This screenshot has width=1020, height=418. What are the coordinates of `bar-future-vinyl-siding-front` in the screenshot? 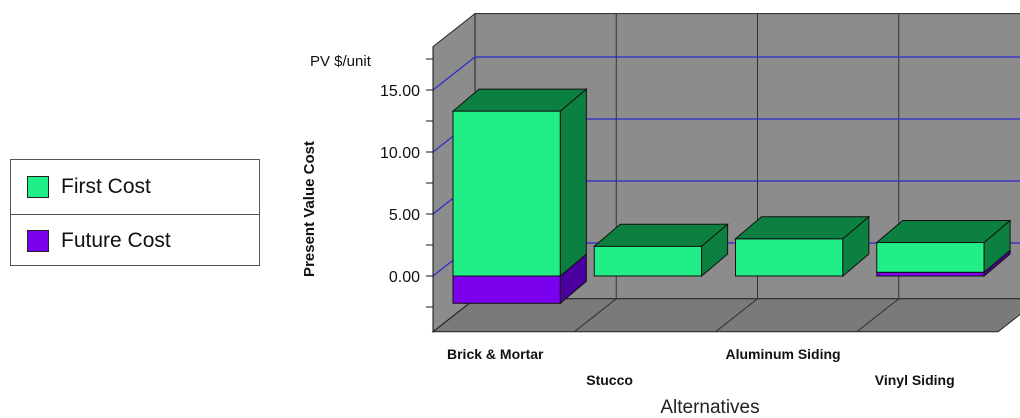 It's located at (930, 274).